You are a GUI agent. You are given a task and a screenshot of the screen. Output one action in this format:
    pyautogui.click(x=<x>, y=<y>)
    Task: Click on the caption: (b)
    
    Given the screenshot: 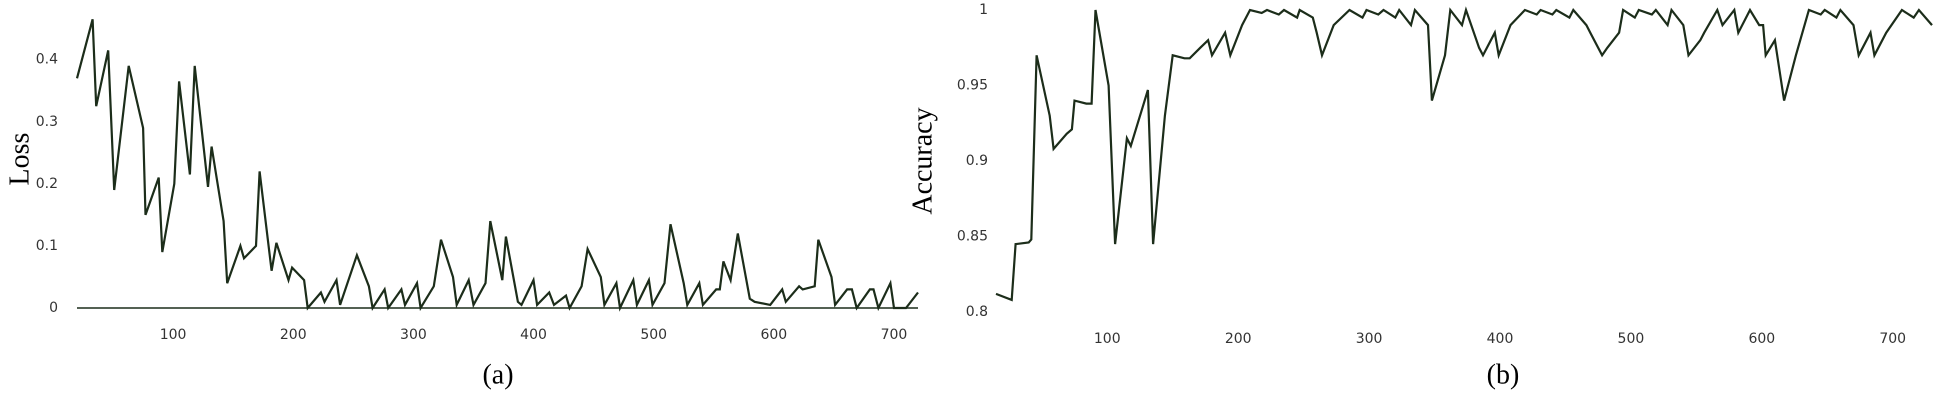 What is the action you would take?
    pyautogui.click(x=1503, y=374)
    